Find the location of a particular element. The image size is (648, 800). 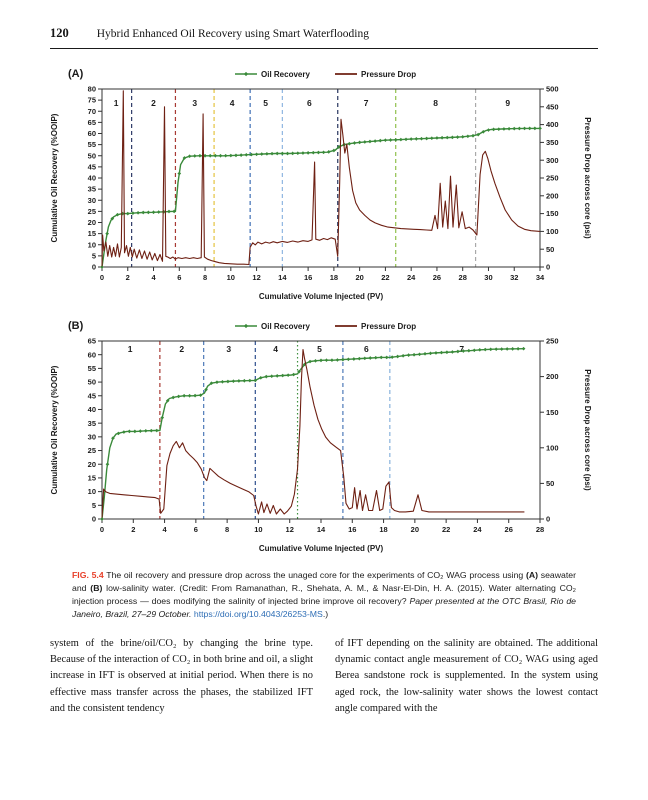

svg-text: 500 is located at coordinates (552, 89).